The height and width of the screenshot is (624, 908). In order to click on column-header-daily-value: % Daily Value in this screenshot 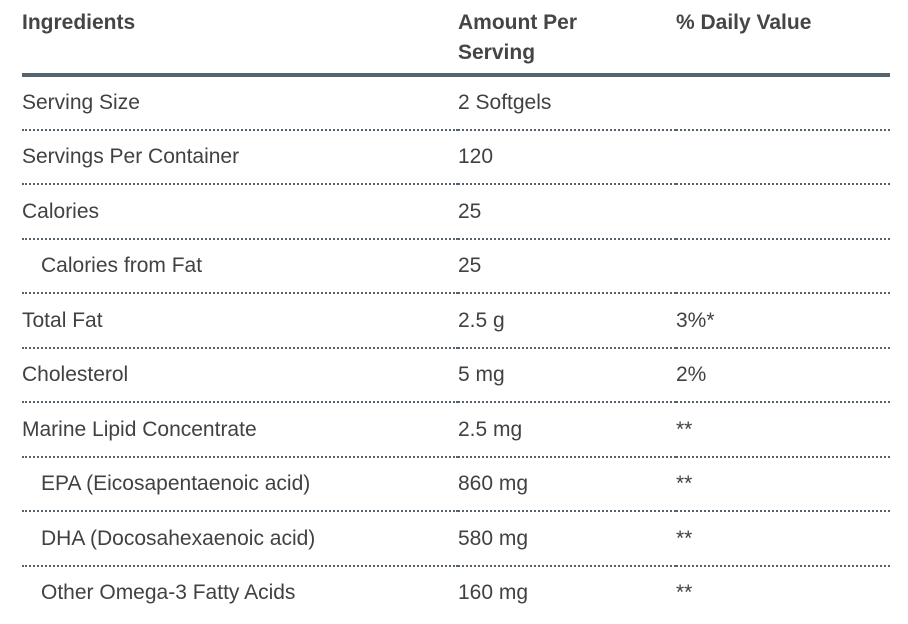, I will do `click(783, 38)`.